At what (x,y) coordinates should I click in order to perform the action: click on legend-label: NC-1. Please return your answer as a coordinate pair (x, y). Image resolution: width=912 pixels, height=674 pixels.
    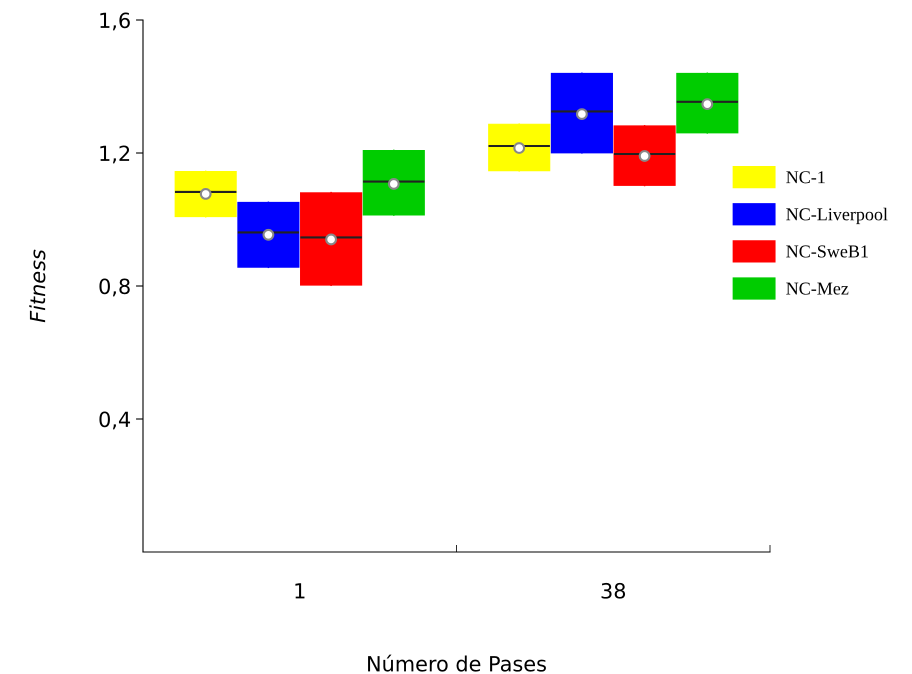
    Looking at the image, I should click on (805, 177).